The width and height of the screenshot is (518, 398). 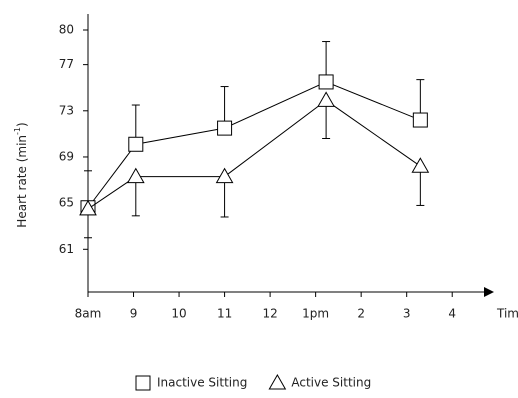 What do you see at coordinates (66, 64) in the screenshot?
I see `y-tick-label: 77` at bounding box center [66, 64].